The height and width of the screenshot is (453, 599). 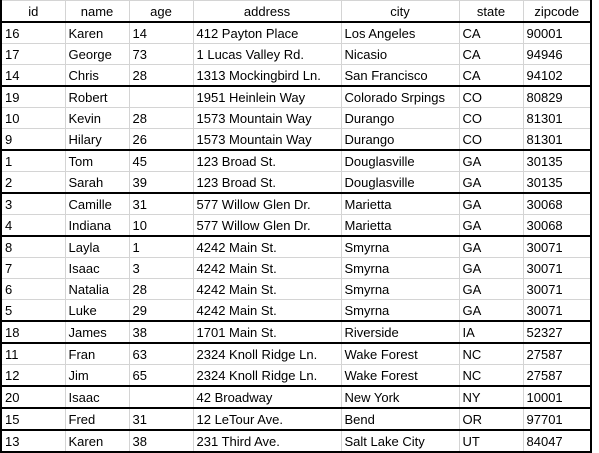 What do you see at coordinates (267, 332) in the screenshot?
I see `cell-address: 1701 Main St.` at bounding box center [267, 332].